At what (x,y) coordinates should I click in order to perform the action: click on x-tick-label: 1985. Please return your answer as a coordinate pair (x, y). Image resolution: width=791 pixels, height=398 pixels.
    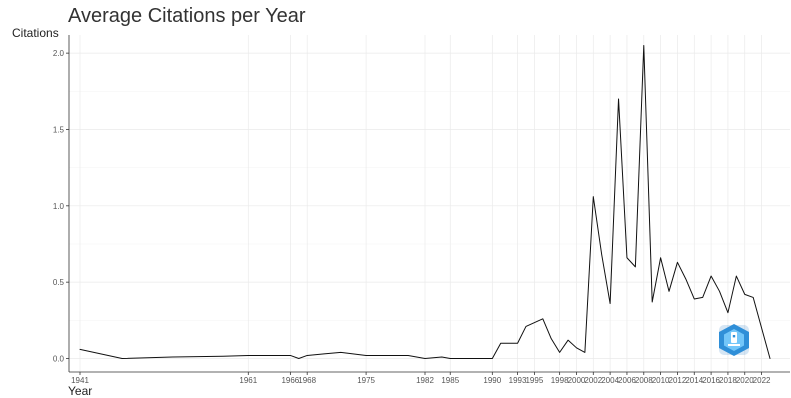
    Looking at the image, I should click on (450, 380).